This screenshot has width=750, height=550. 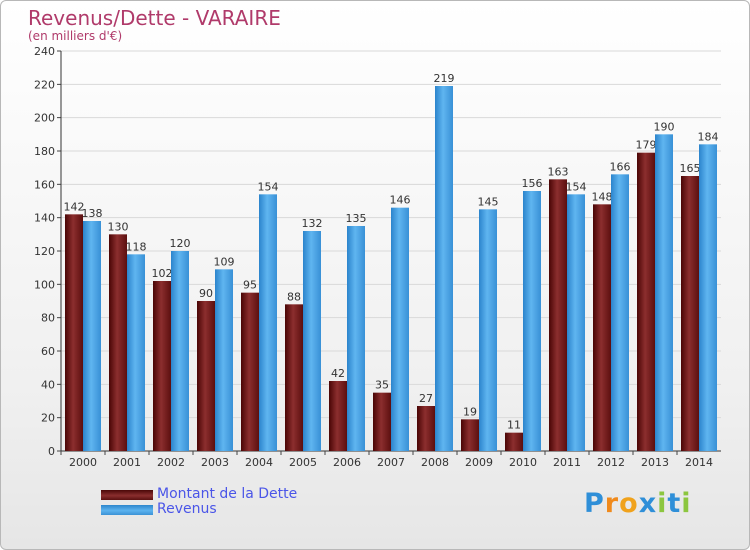 What do you see at coordinates (44, 284) in the screenshot?
I see `y-tick-label: 100` at bounding box center [44, 284].